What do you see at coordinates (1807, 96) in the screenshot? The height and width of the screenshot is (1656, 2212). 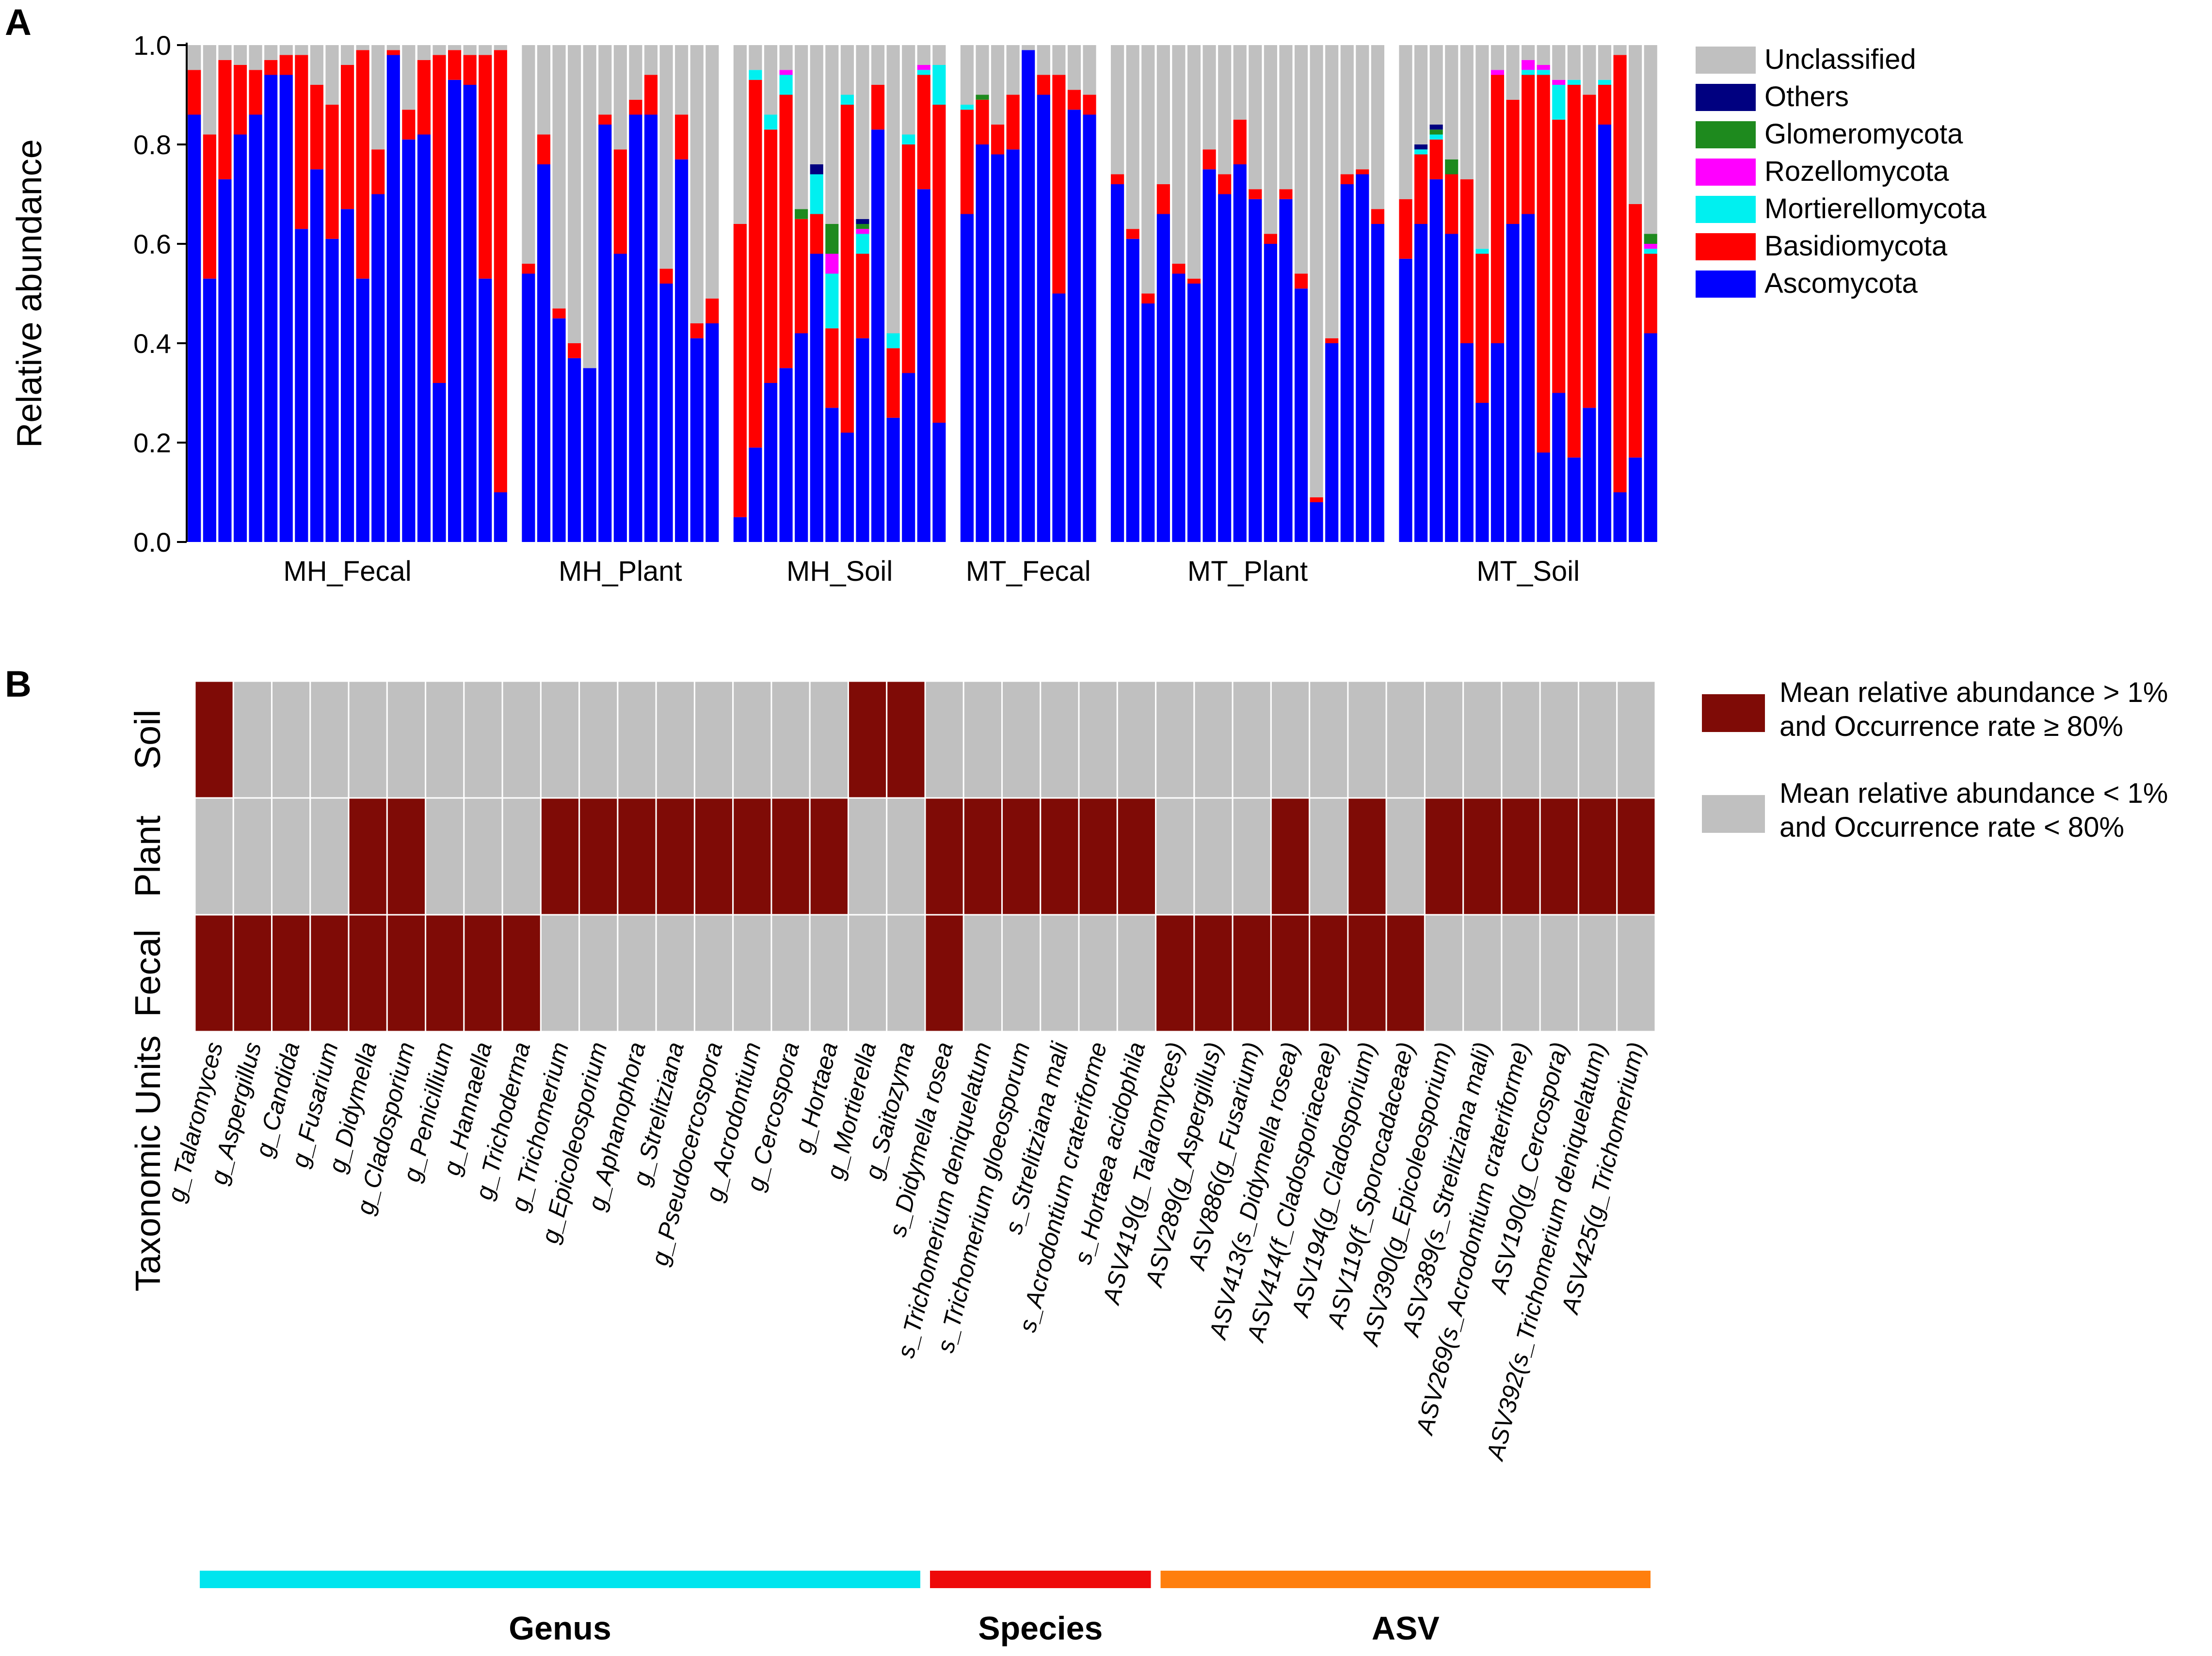 I see `legend-label: Others` at bounding box center [1807, 96].